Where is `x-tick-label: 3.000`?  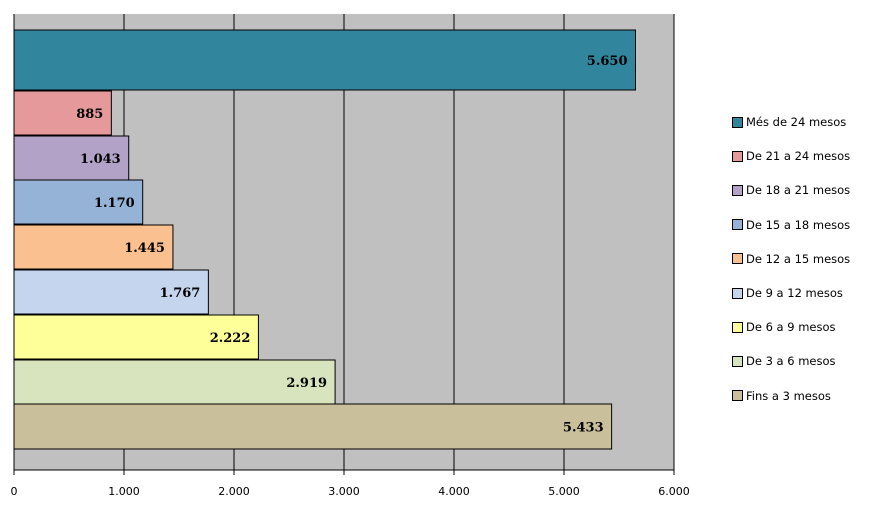
x-tick-label: 3.000 is located at coordinates (344, 491).